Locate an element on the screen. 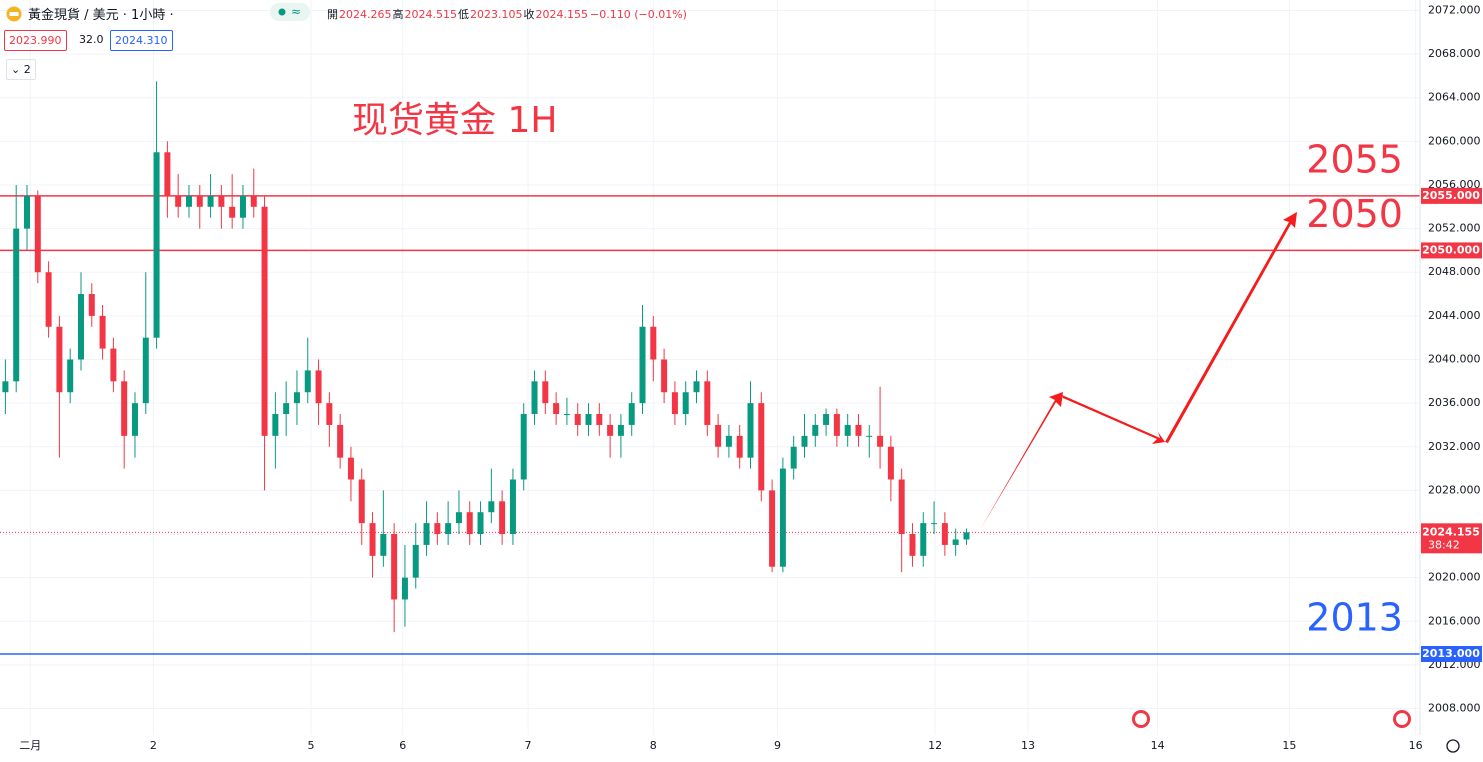 The width and height of the screenshot is (1483, 762). ohlc-value: 2023.105 is located at coordinates (496, 14).